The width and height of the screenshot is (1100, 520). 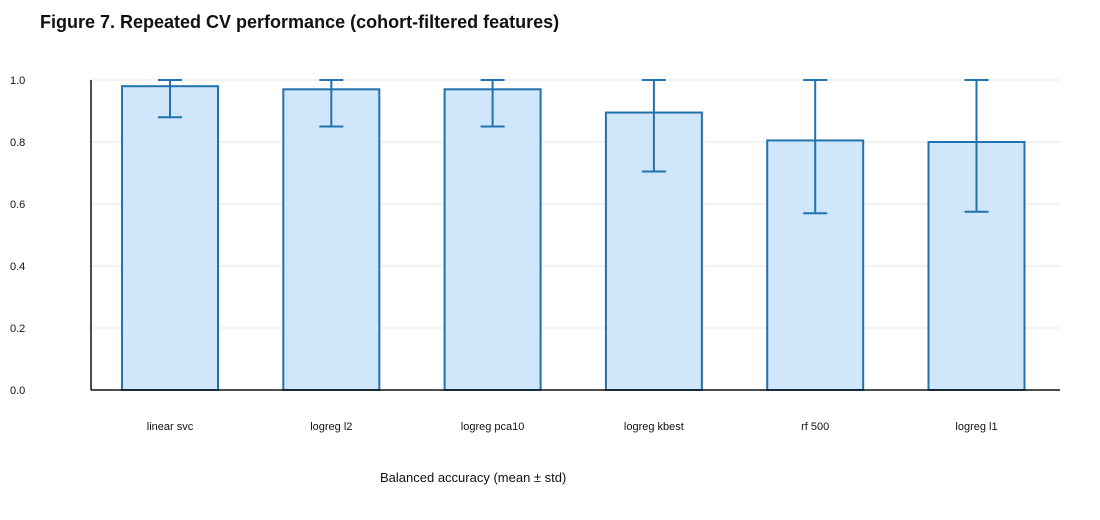 What do you see at coordinates (473, 477) in the screenshot?
I see `x-axis-label: Balanced accuracy (mean ± std)` at bounding box center [473, 477].